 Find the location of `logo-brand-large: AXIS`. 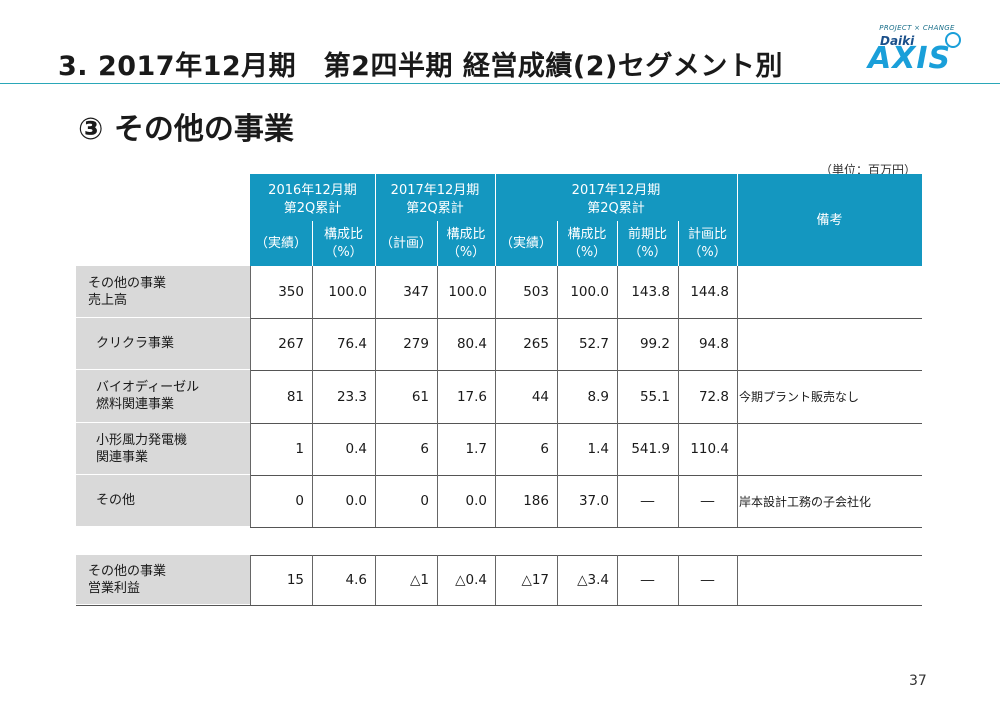

logo-brand-large: AXIS is located at coordinates (910, 58).